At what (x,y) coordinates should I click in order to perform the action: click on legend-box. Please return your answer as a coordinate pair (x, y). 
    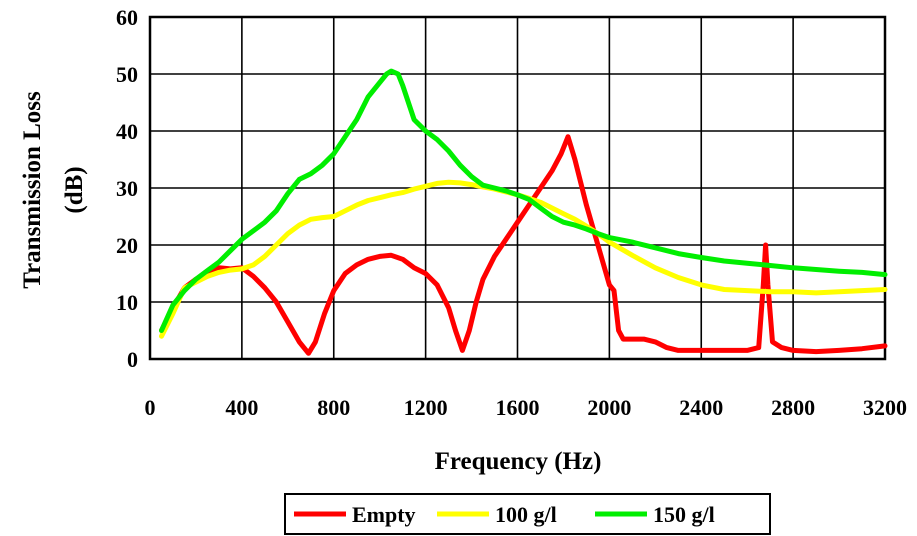
    Looking at the image, I should click on (527, 514).